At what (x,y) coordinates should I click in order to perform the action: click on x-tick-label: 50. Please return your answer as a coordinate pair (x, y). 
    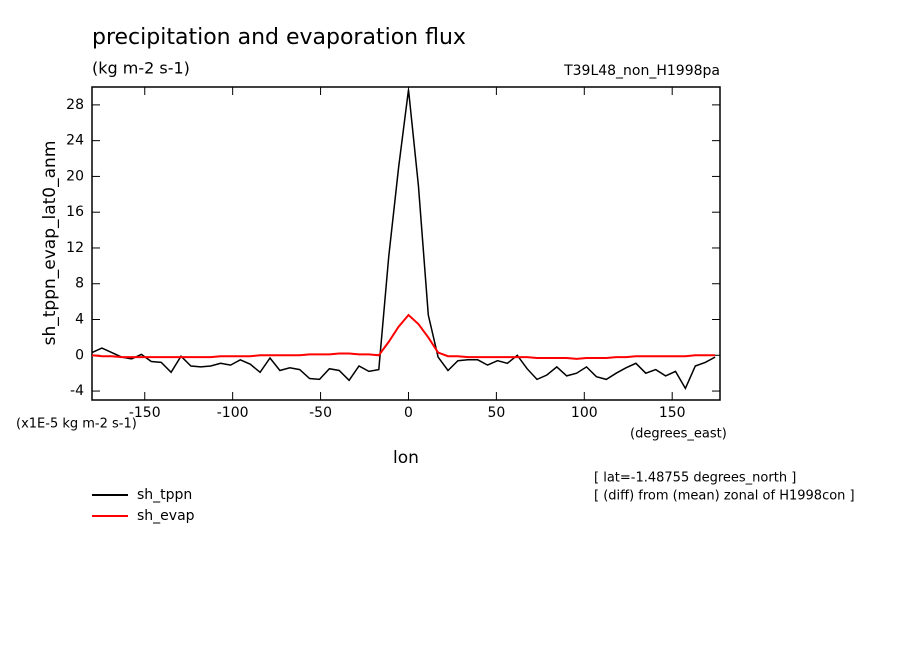
    Looking at the image, I should click on (496, 413).